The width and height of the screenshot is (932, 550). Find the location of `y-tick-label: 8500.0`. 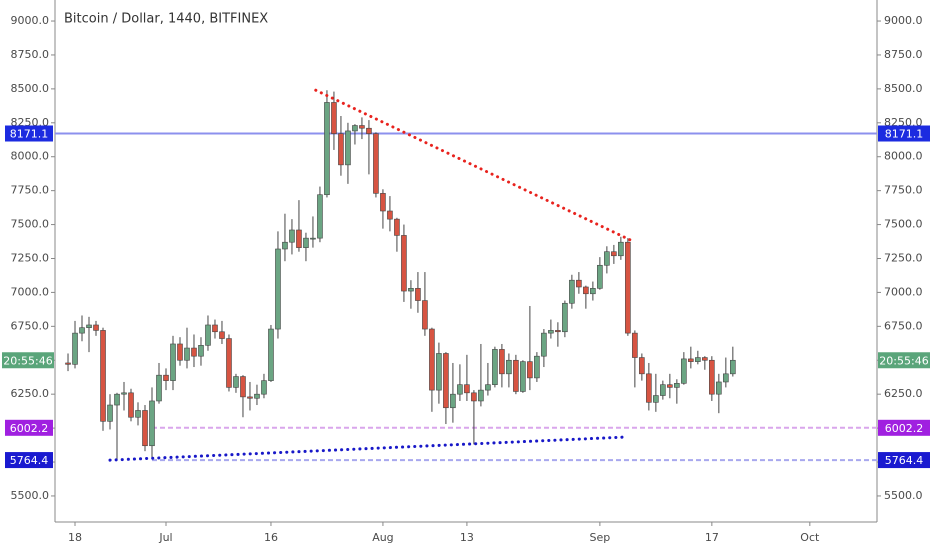

y-tick-label: 8500.0 is located at coordinates (30, 88).